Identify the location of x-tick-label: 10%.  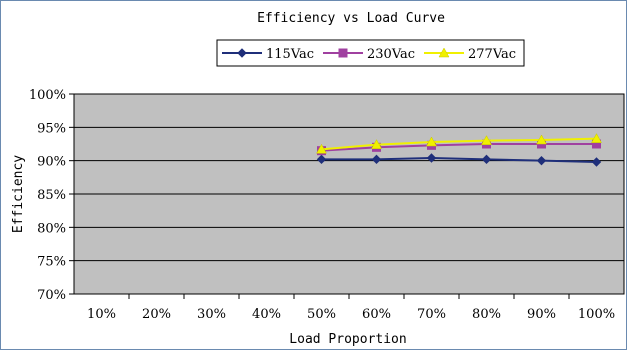
(101, 314).